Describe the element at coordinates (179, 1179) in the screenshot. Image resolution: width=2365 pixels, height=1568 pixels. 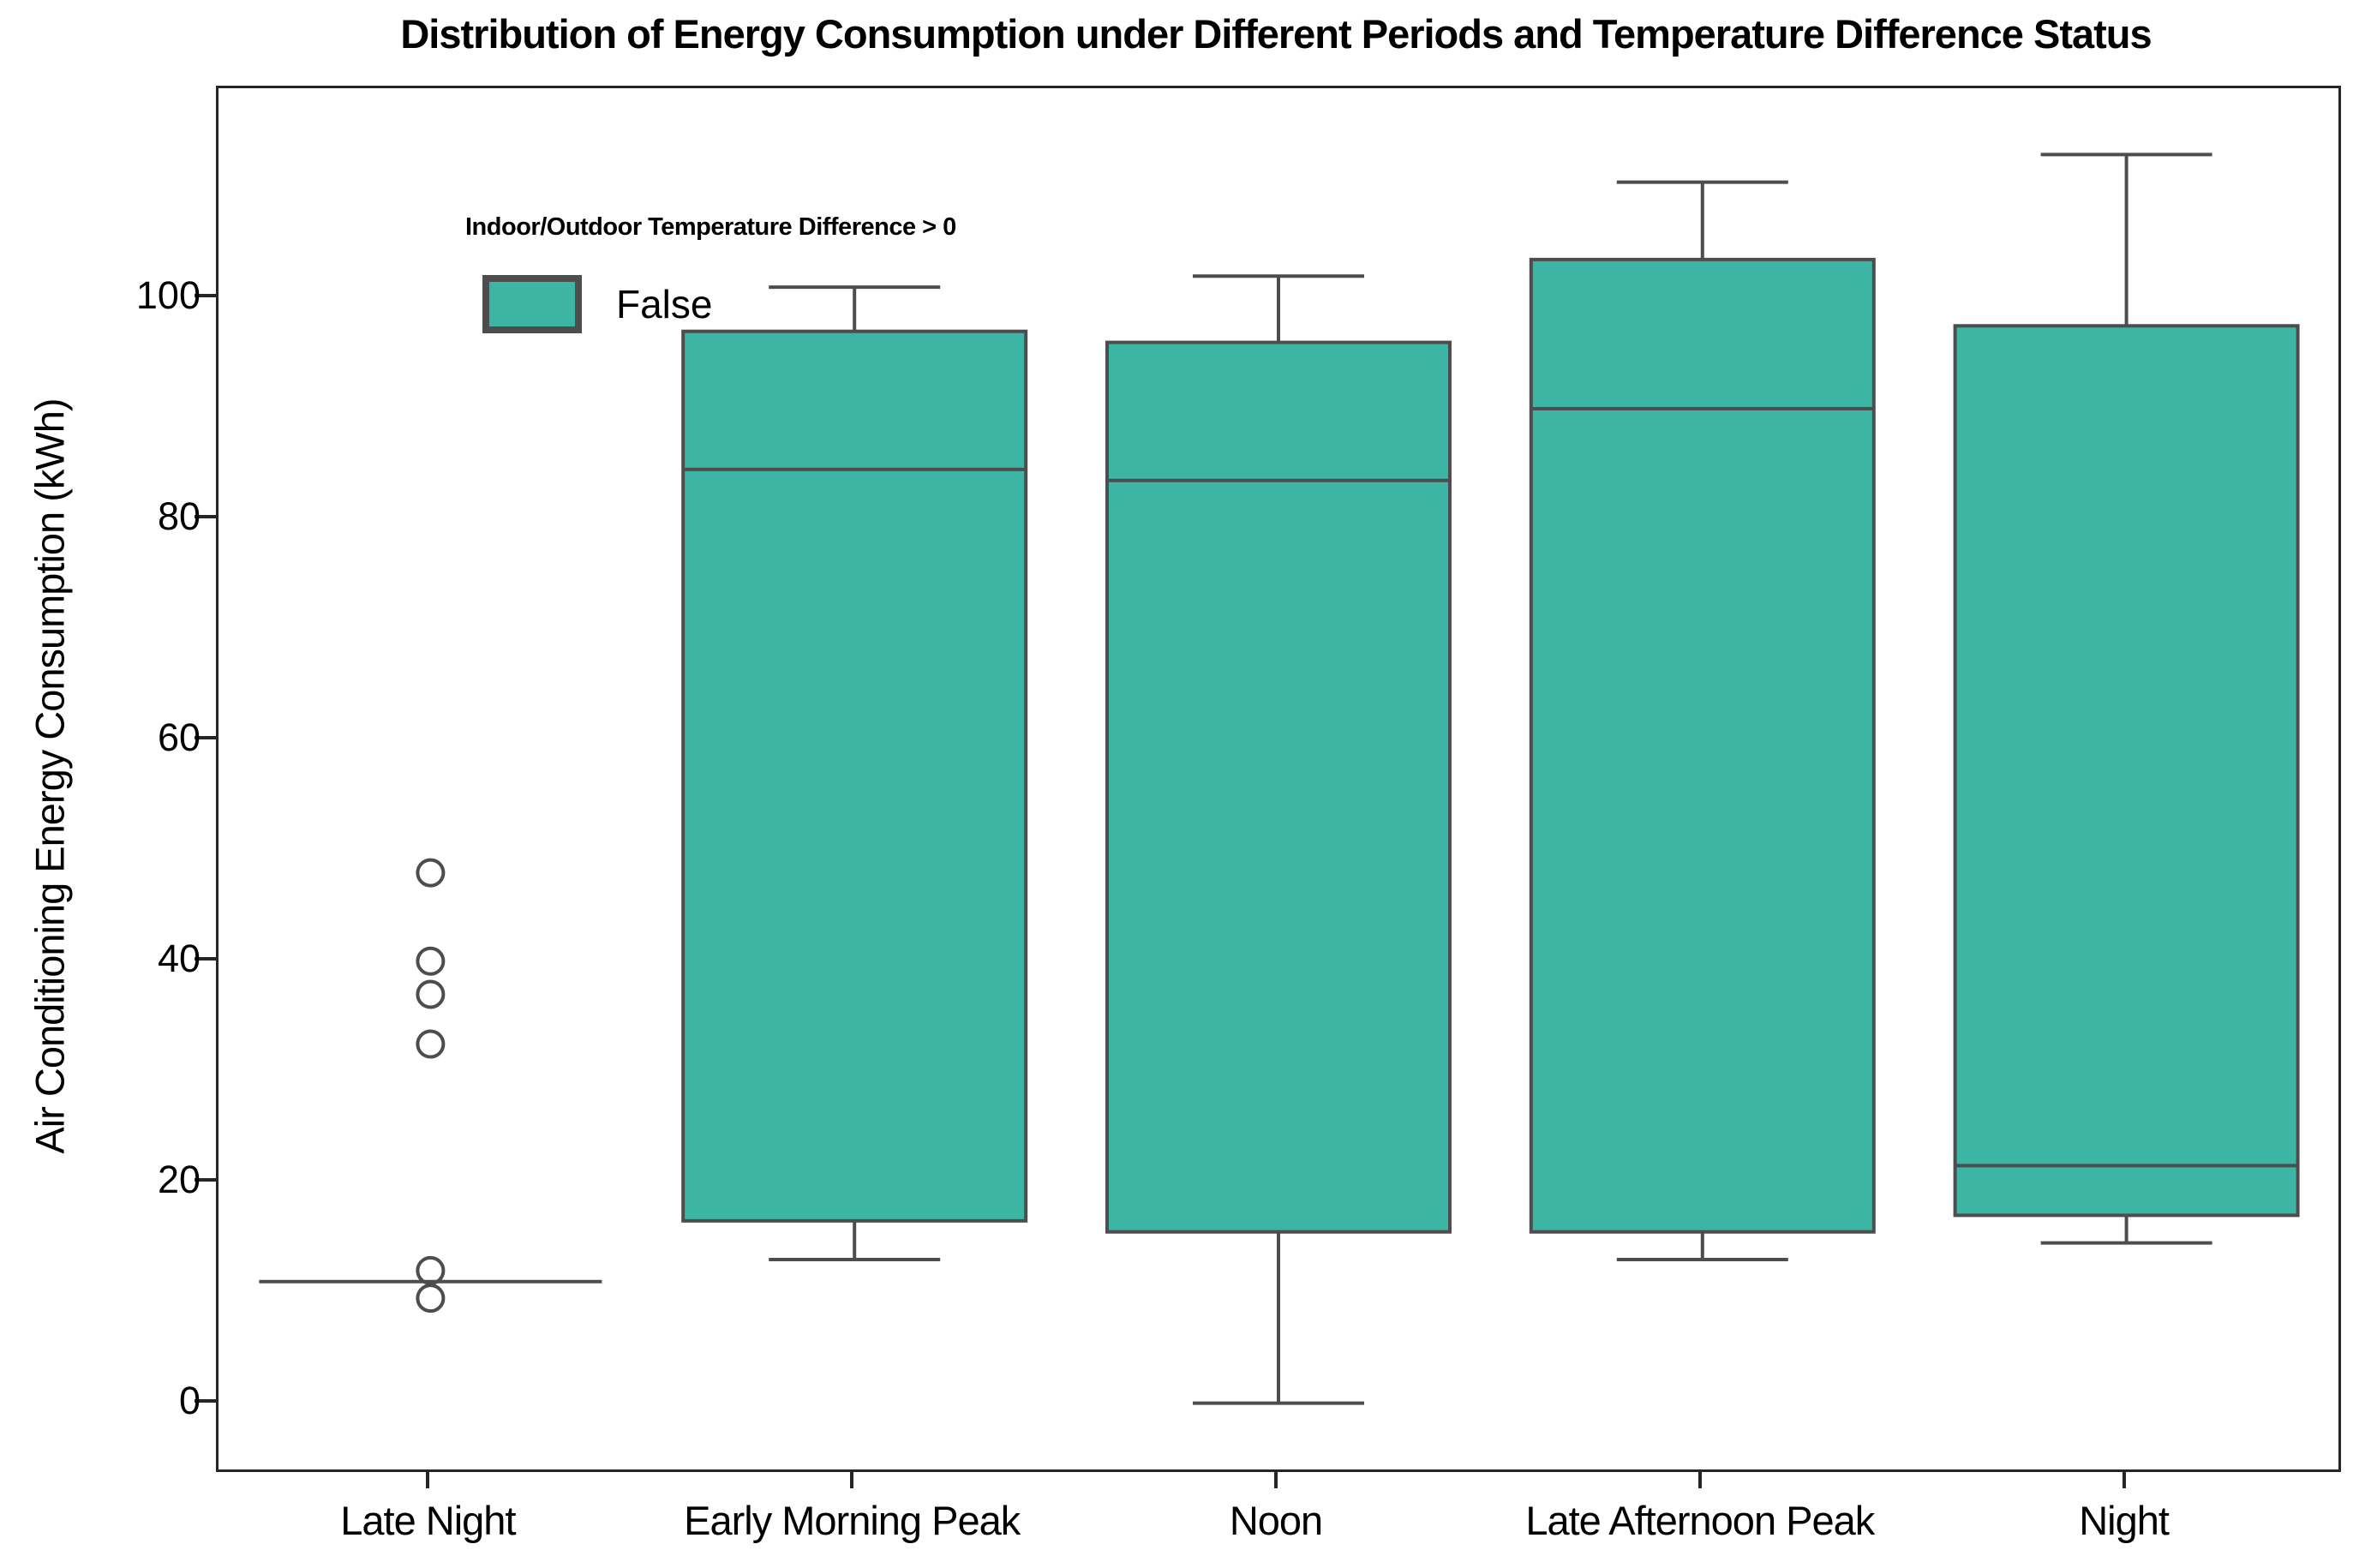
I see `y-tick-label: 20` at that location.